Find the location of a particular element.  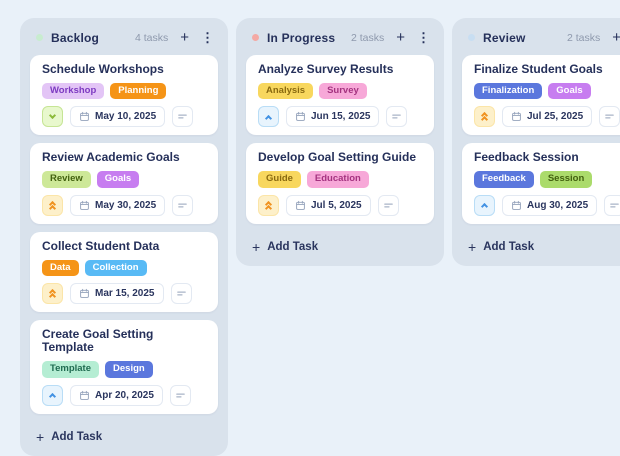

due-date: Jun 15, 2025 is located at coordinates (341, 117).